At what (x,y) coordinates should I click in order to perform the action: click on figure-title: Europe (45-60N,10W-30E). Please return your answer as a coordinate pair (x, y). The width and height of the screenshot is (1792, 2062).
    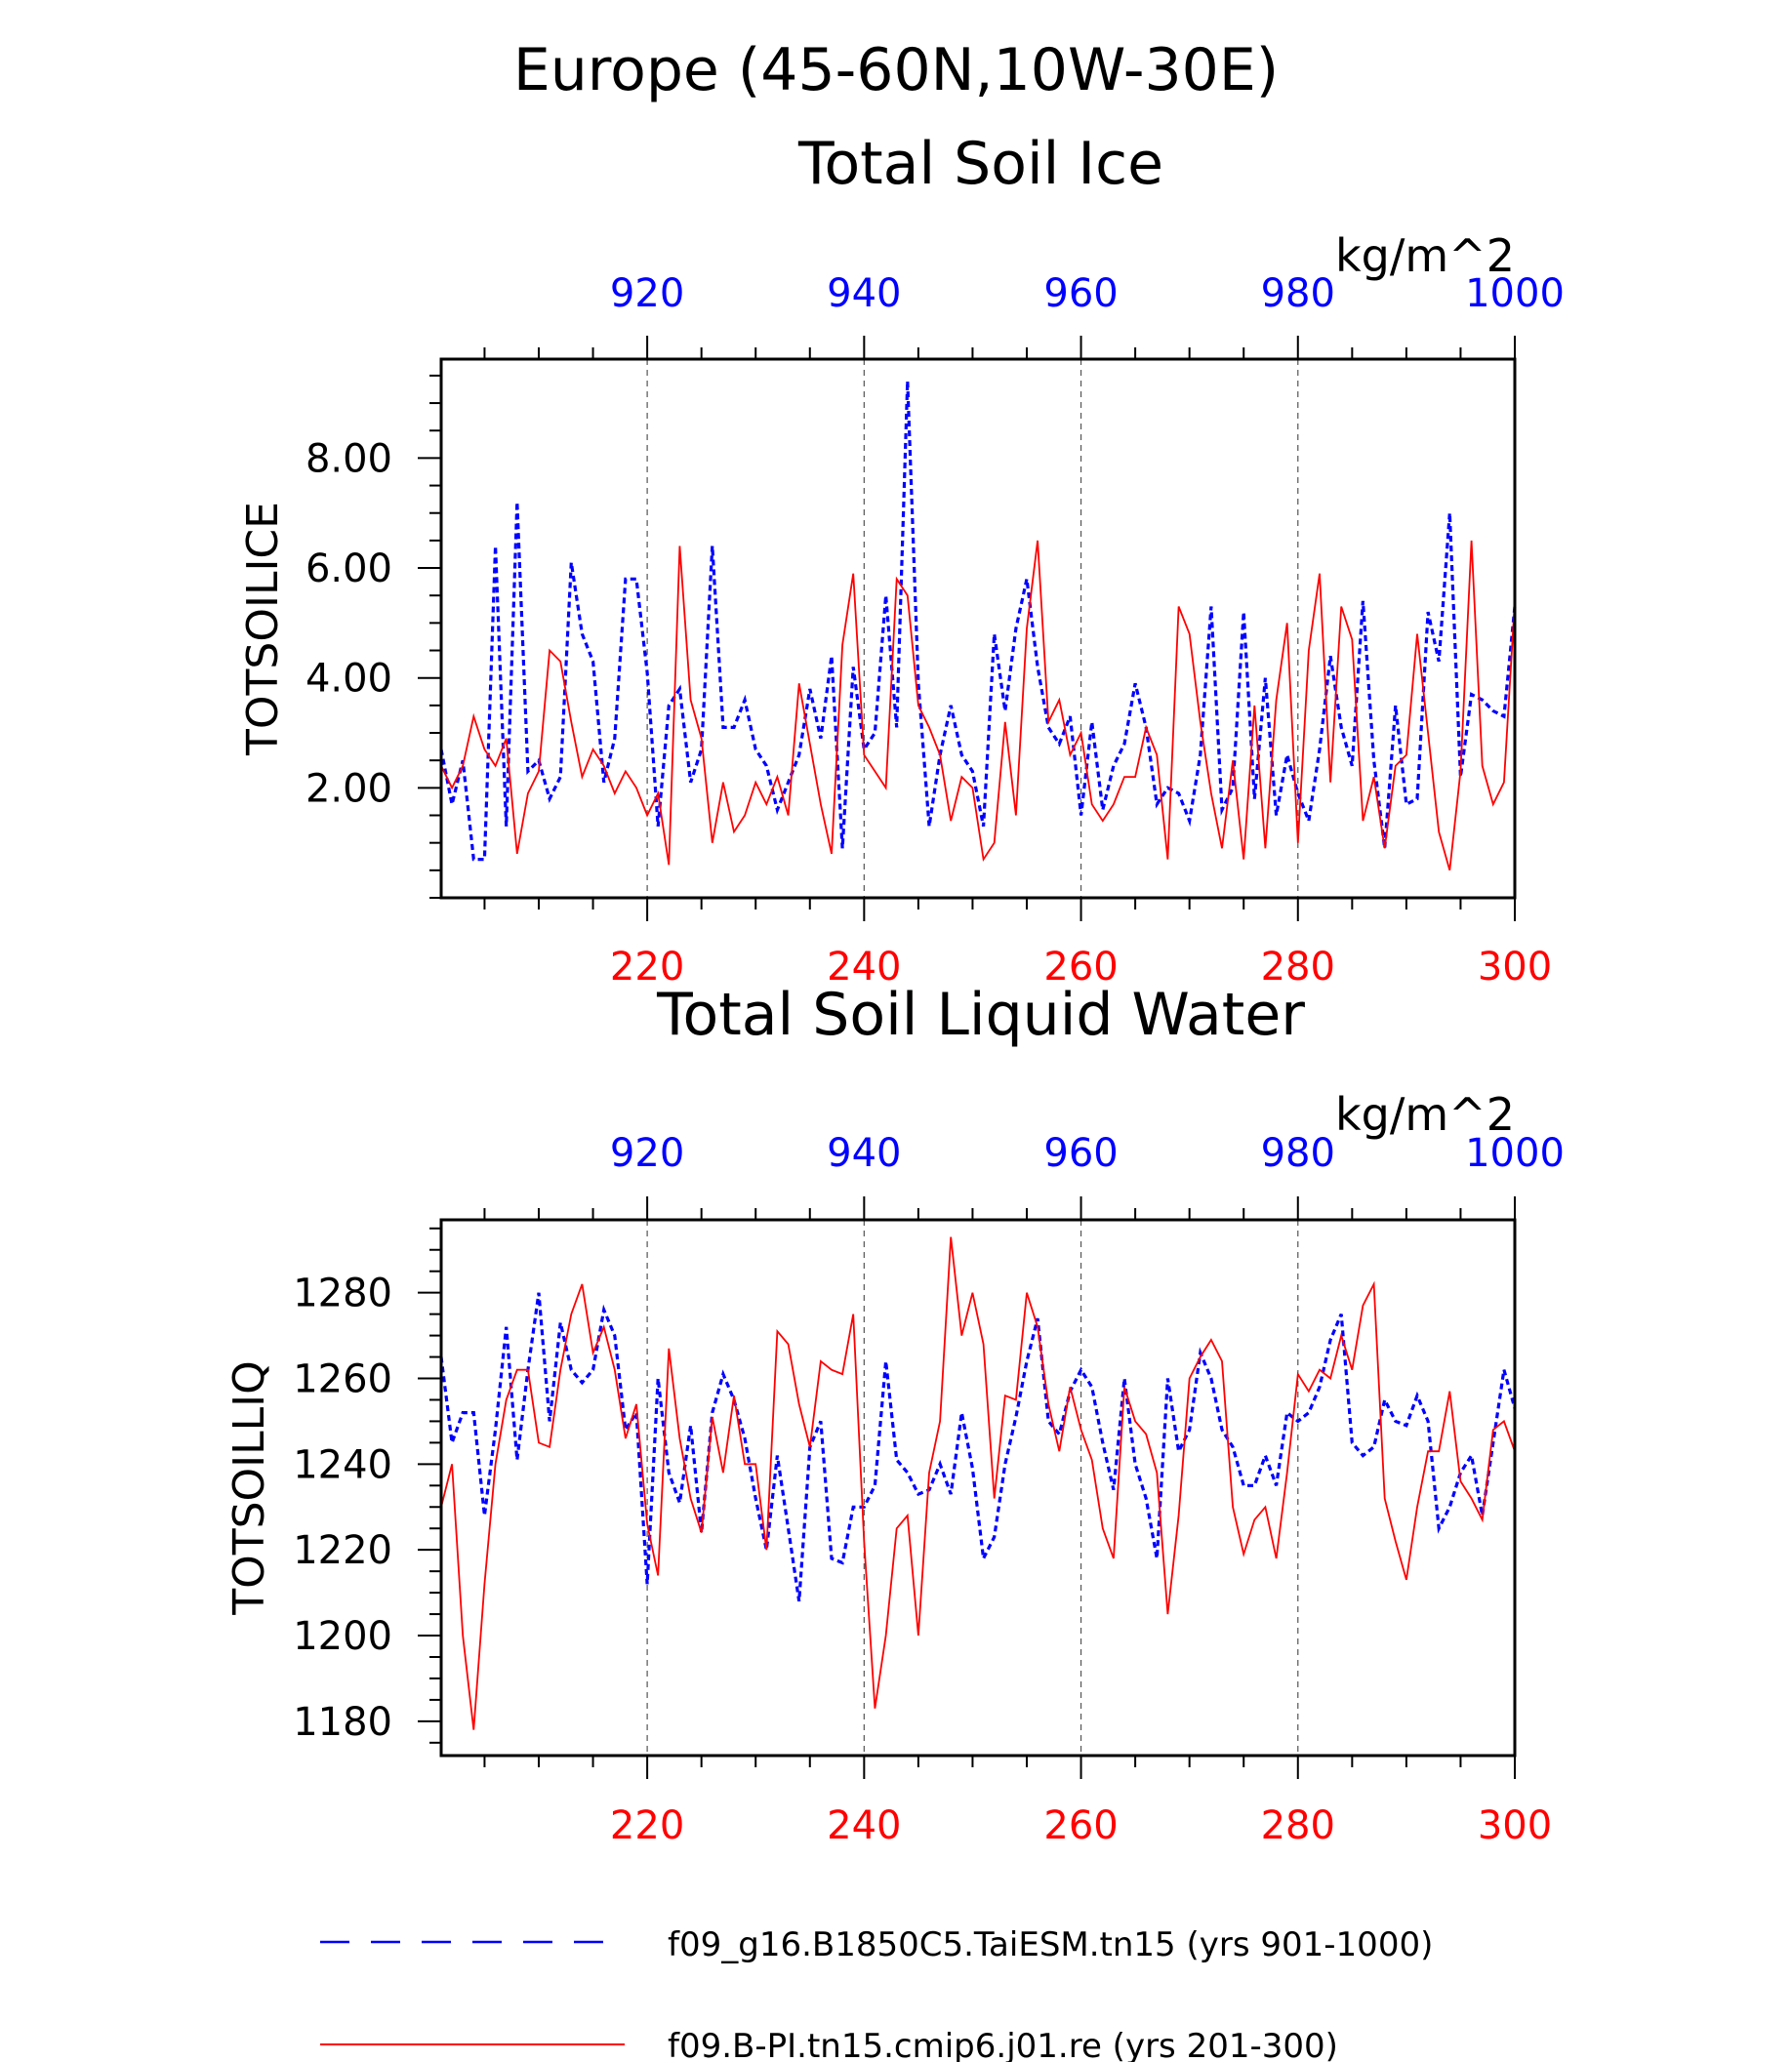
    Looking at the image, I should click on (896, 70).